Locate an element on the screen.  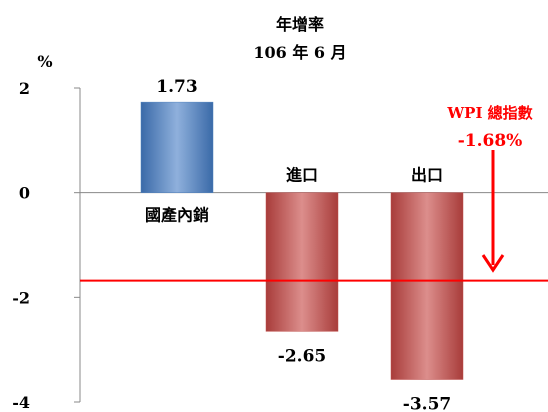
y-tick-label: 2 is located at coordinates (24, 88).